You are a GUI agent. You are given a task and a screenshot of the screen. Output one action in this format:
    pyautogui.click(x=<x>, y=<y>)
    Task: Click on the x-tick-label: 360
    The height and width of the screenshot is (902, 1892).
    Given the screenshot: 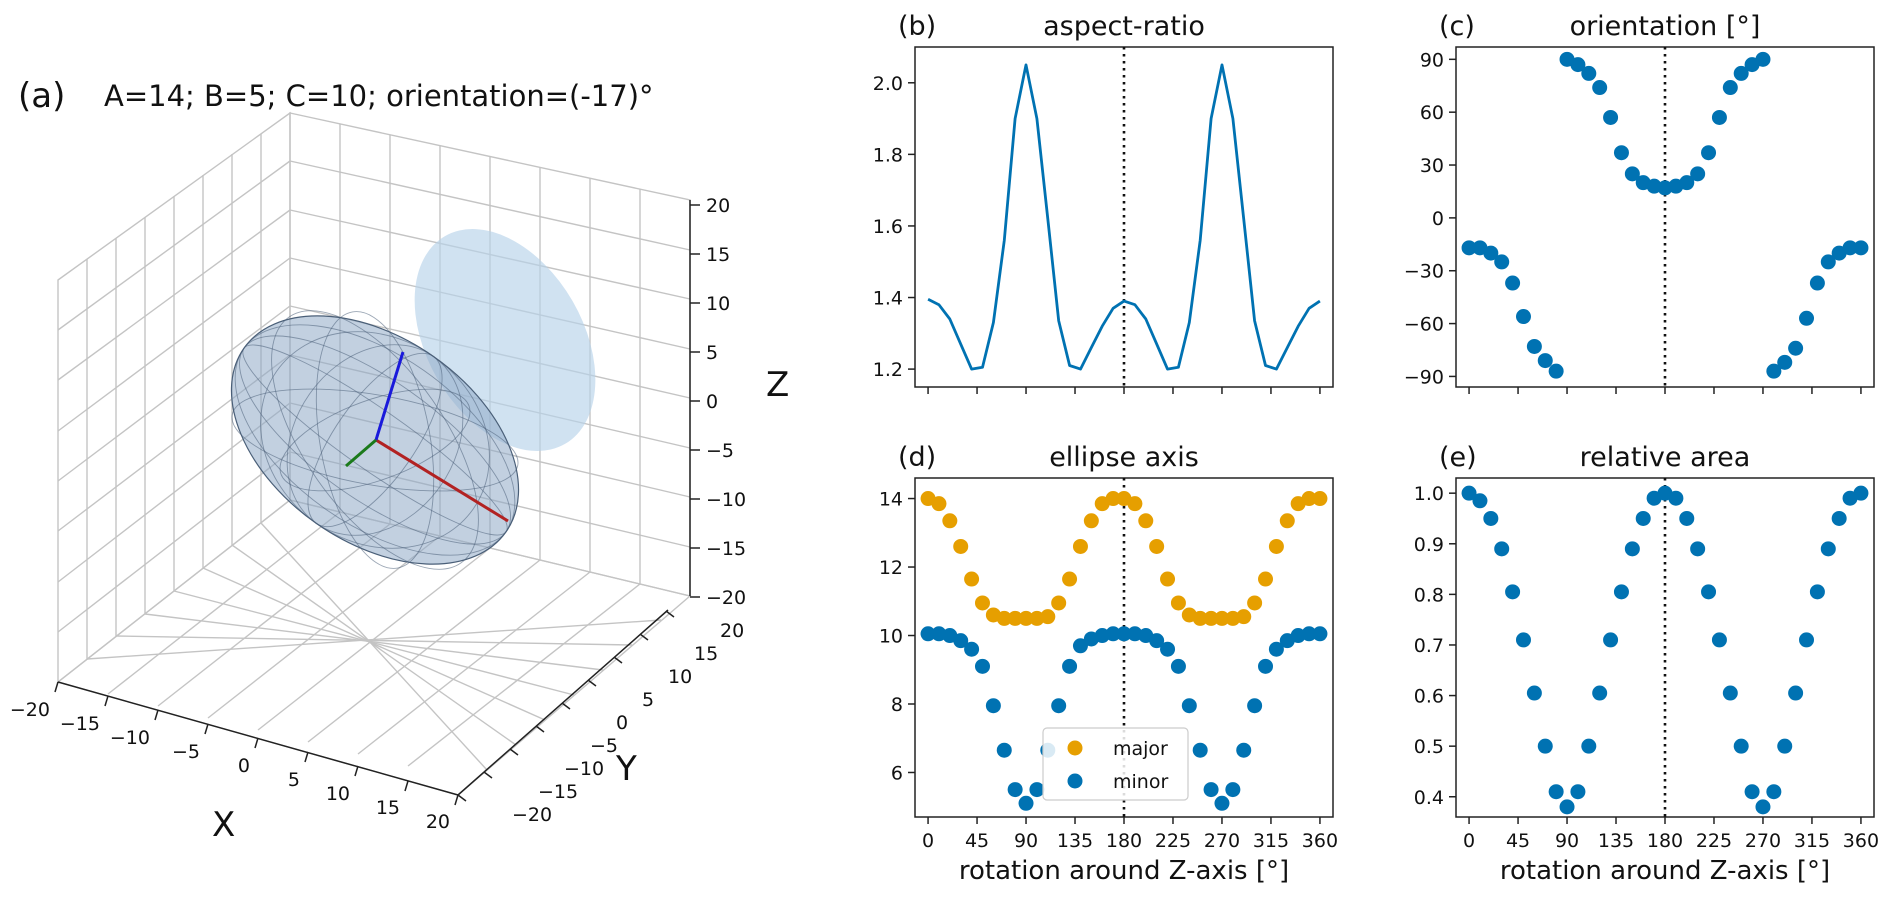 What is the action you would take?
    pyautogui.click(x=1320, y=841)
    